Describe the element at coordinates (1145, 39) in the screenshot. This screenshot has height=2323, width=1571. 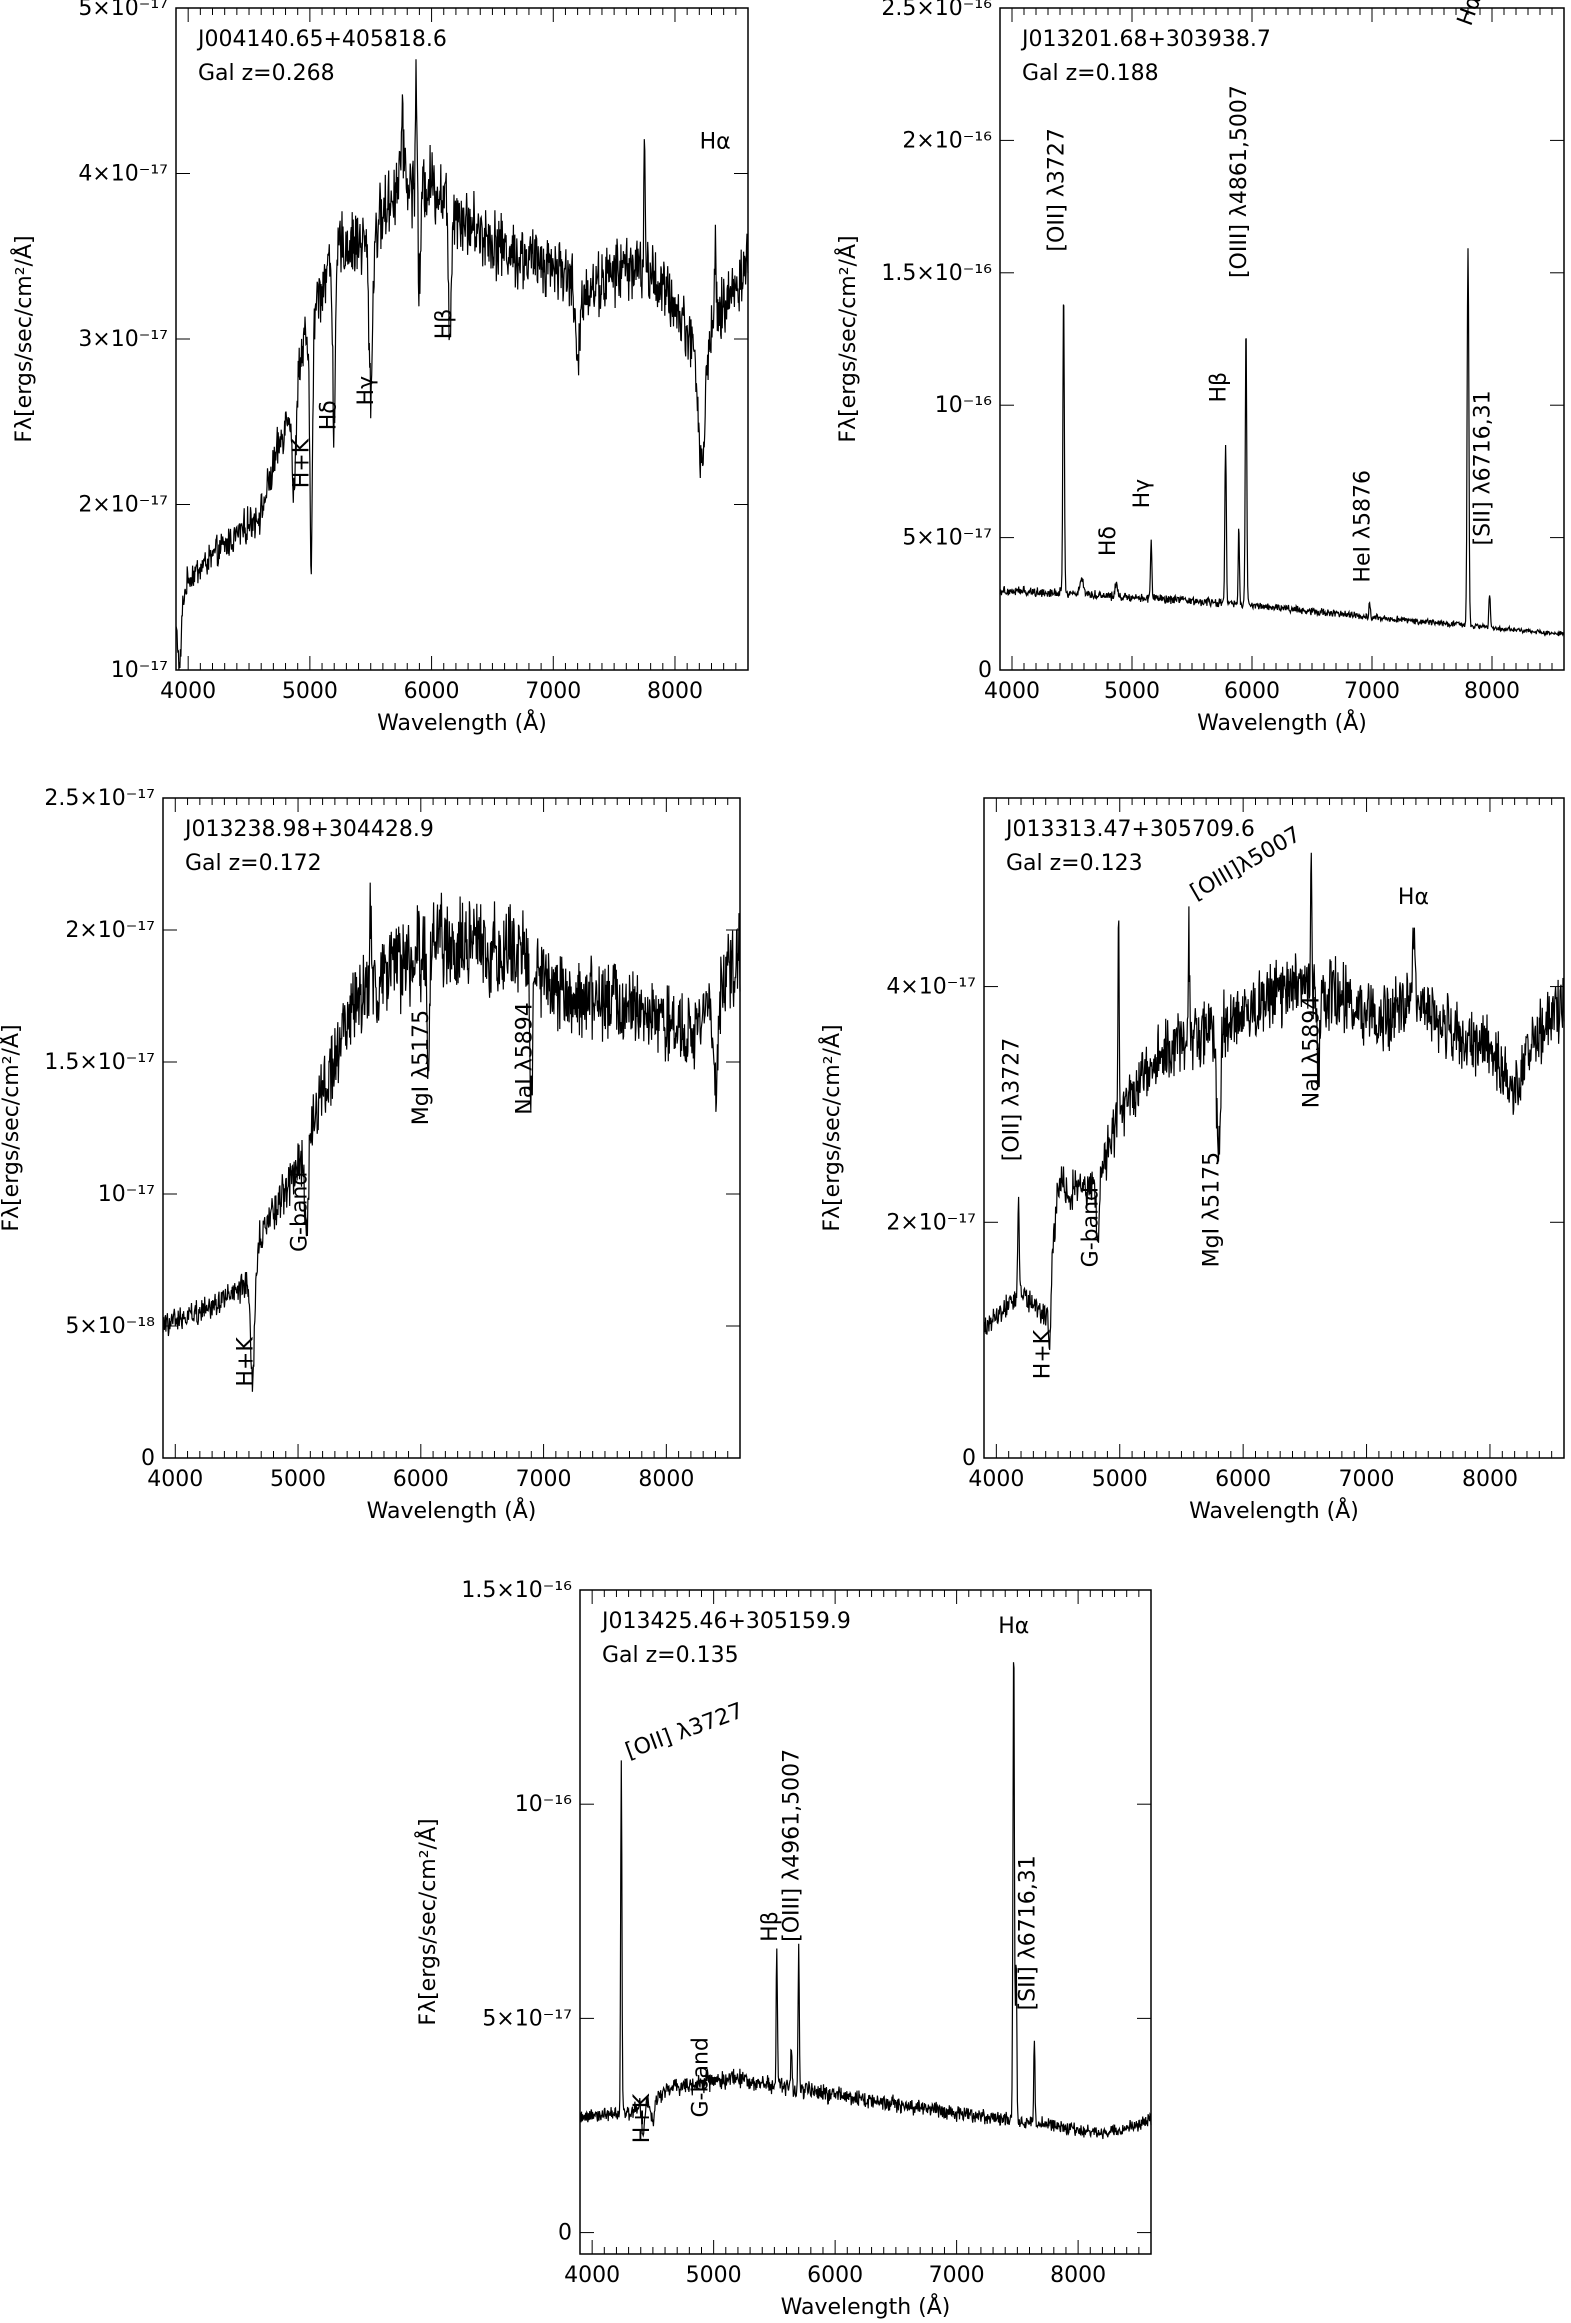
I see `object-name: J013201.68+303938.7` at that location.